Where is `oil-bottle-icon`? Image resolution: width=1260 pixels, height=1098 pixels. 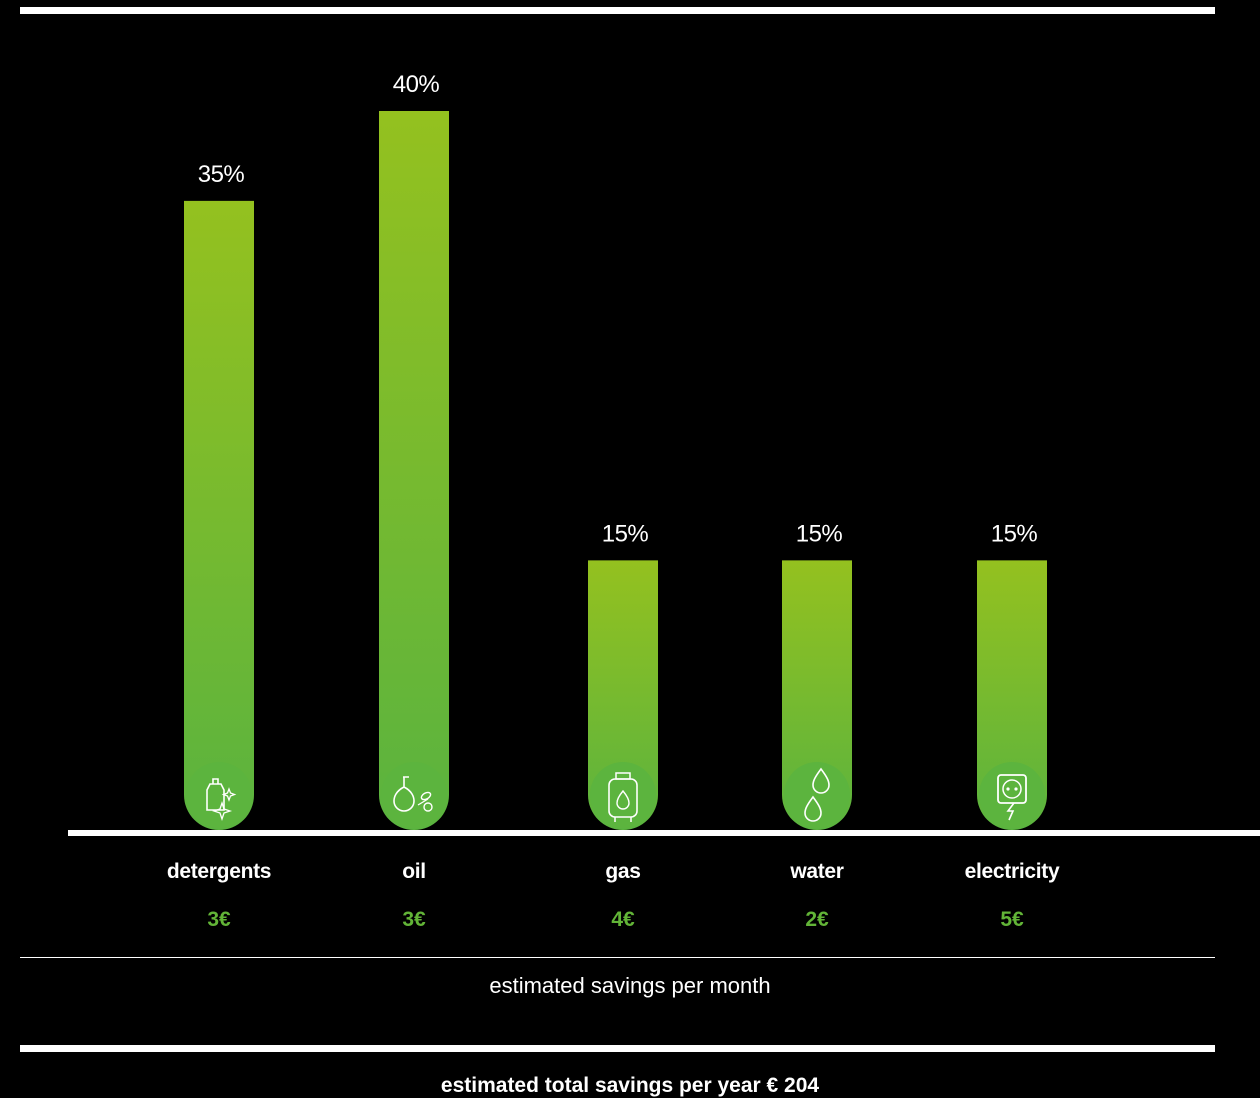
oil-bottle-icon is located at coordinates (413, 794).